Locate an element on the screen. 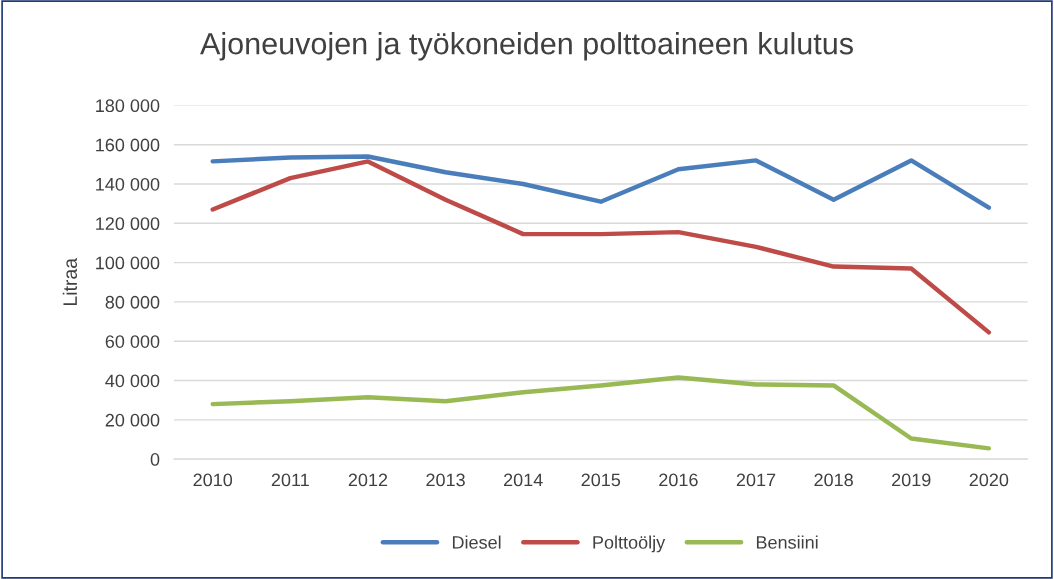  y-axis-title: Litraa is located at coordinates (70, 281).